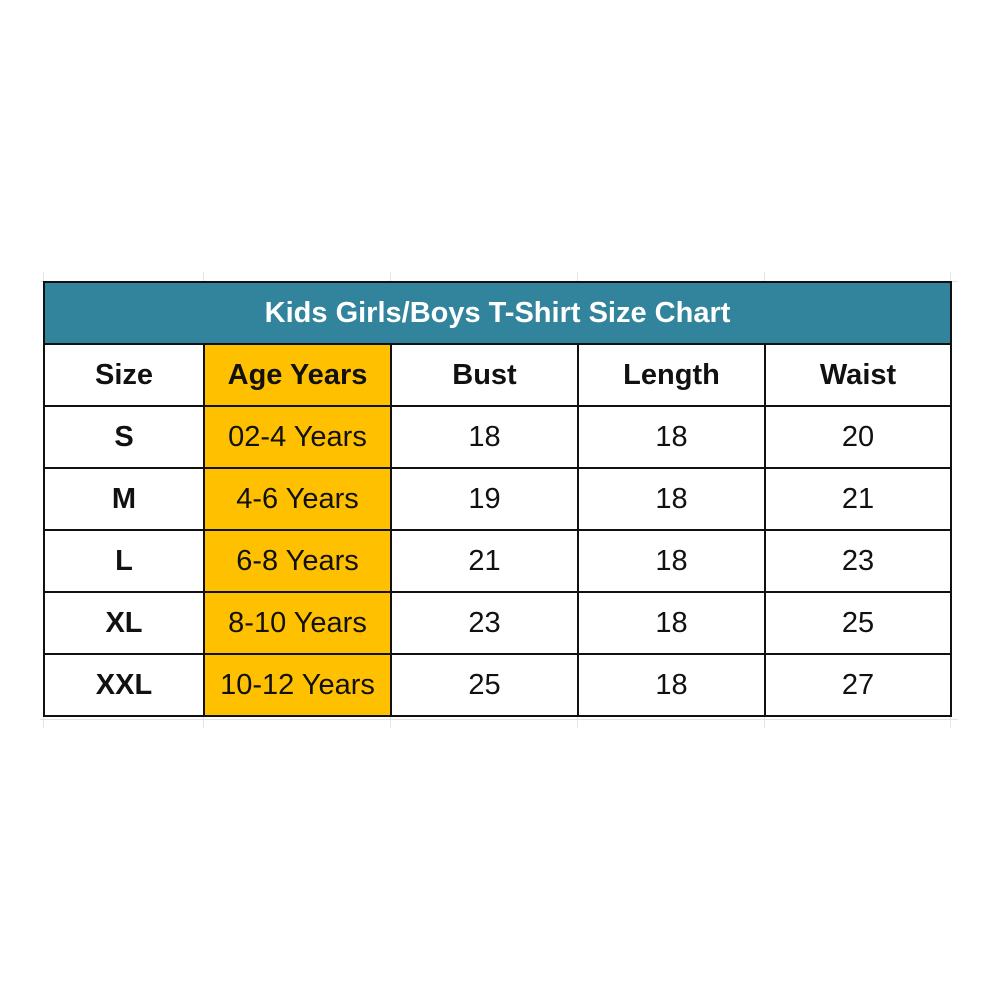 Image resolution: width=1000 pixels, height=1000 pixels. What do you see at coordinates (124, 685) in the screenshot?
I see `cell-size: XXL` at bounding box center [124, 685].